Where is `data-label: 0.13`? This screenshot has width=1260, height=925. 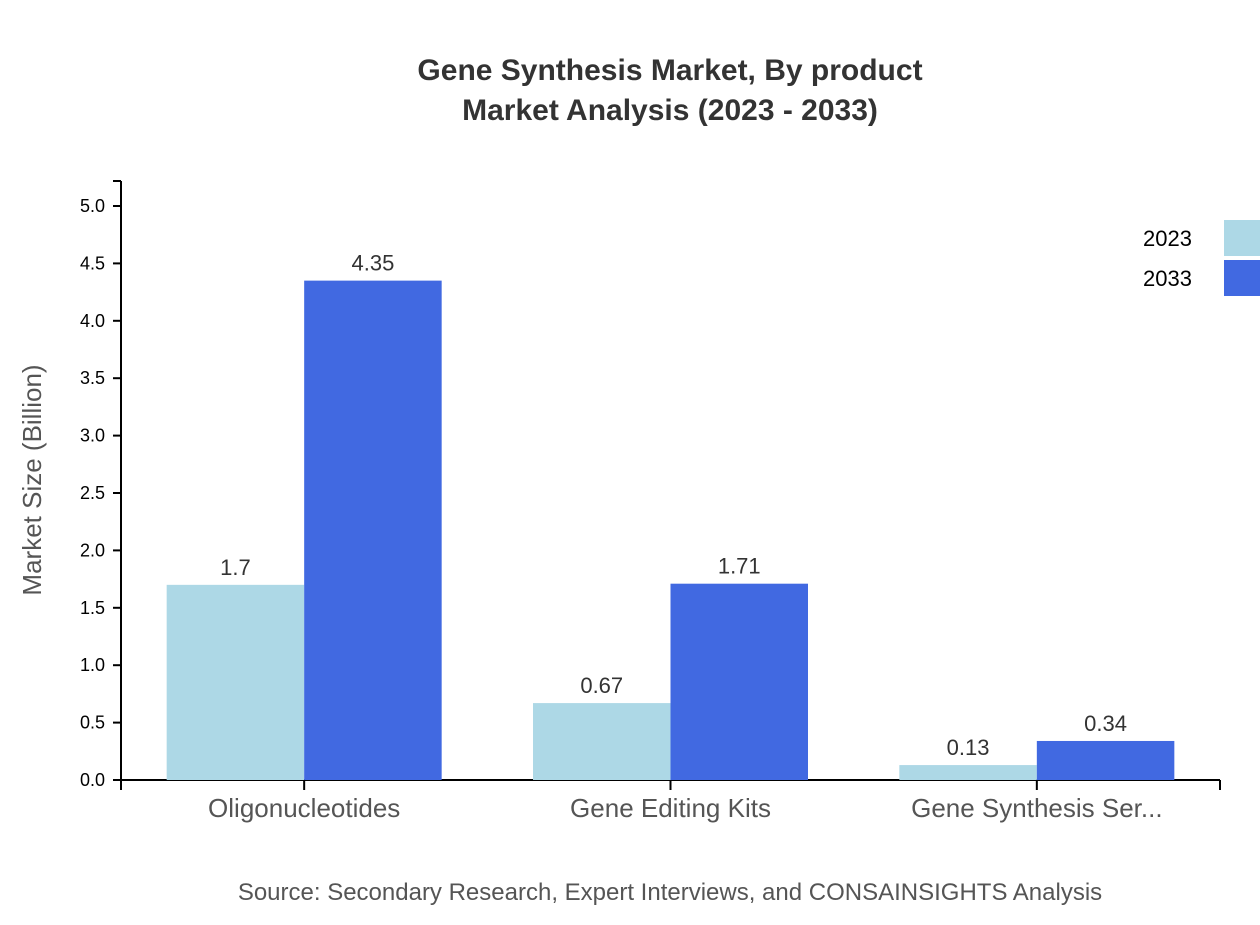 data-label: 0.13 is located at coordinates (968, 747).